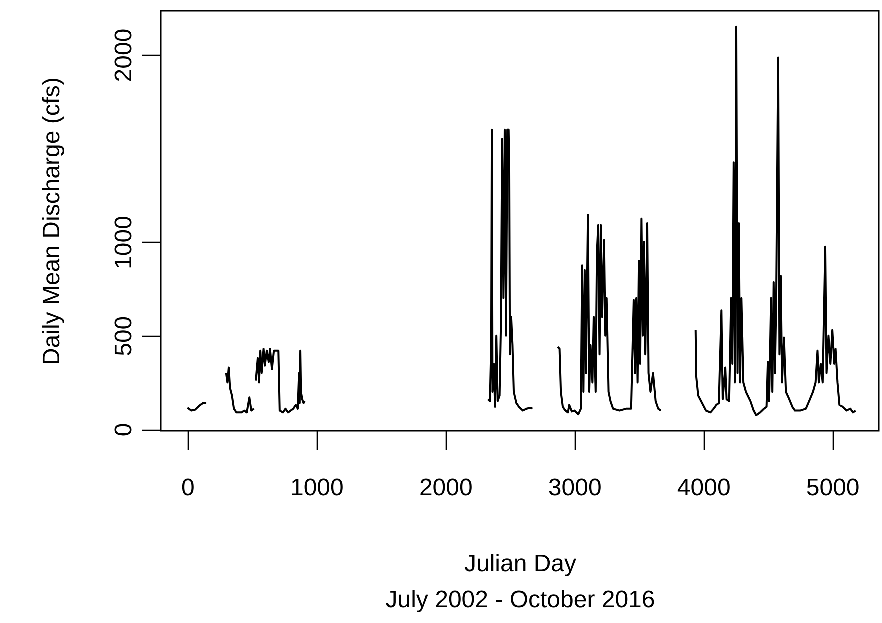 This screenshot has width=882, height=623. What do you see at coordinates (521, 582) in the screenshot?
I see `x-axis-title: Julian Day July 2002 - October 2016` at bounding box center [521, 582].